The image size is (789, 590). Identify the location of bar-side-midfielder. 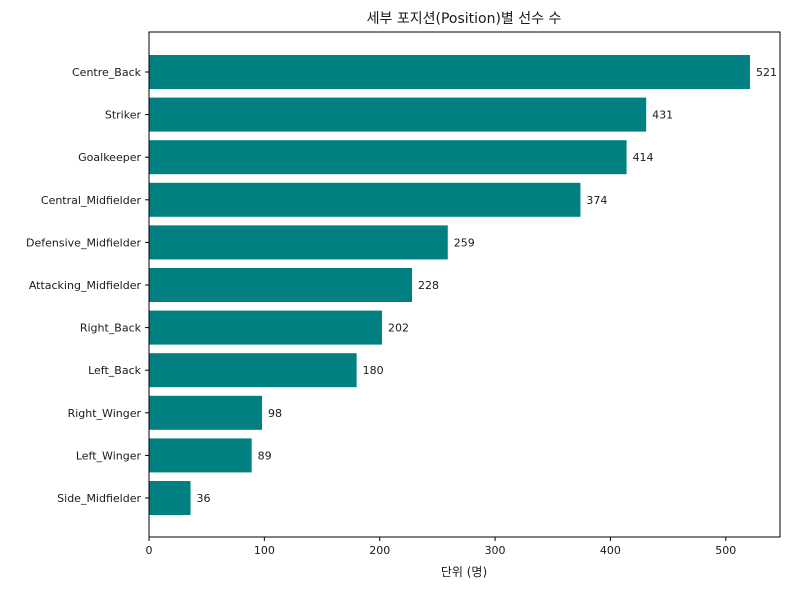
(170, 498).